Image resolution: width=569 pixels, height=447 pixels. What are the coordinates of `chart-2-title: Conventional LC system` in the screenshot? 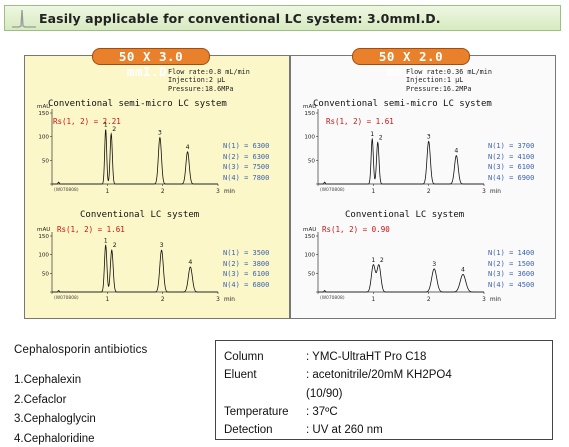 It's located at (140, 215).